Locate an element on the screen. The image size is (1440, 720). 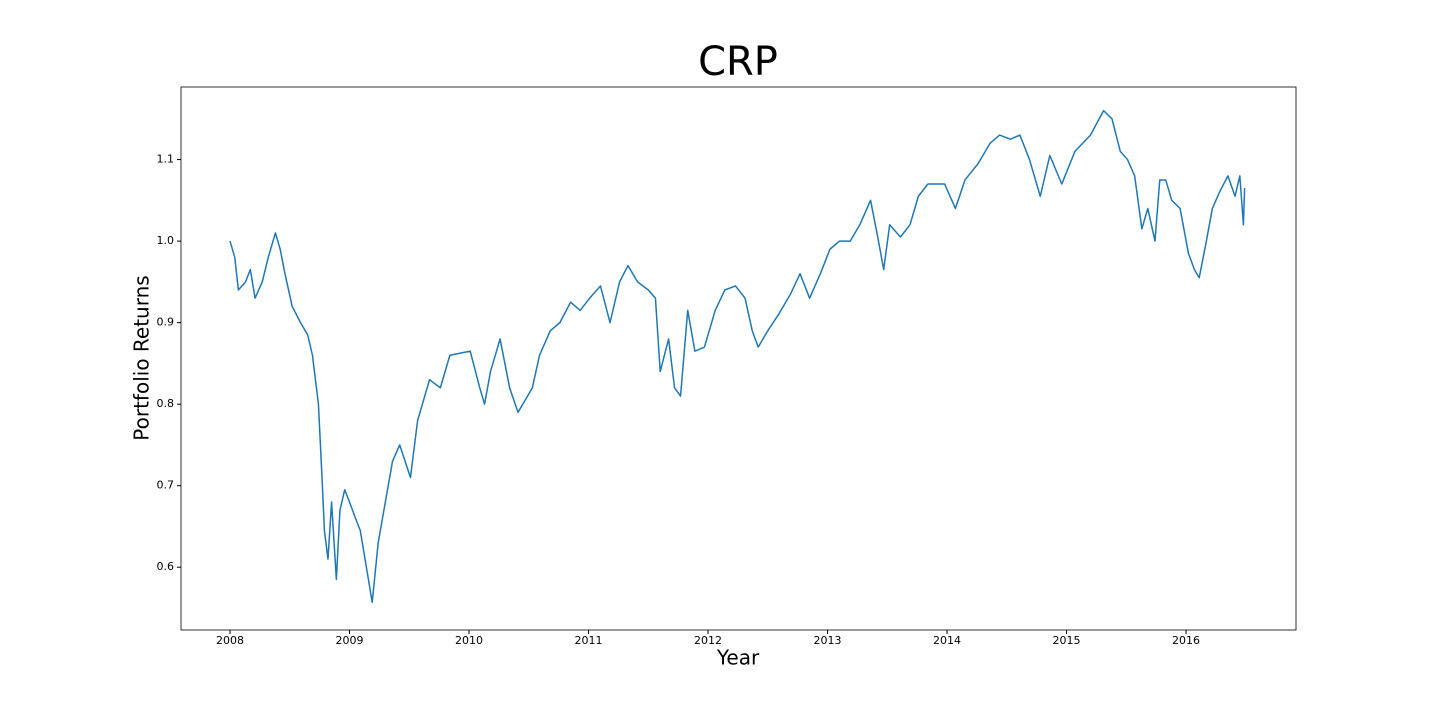
y-axis-label: Portfolio Returns is located at coordinates (142, 357).